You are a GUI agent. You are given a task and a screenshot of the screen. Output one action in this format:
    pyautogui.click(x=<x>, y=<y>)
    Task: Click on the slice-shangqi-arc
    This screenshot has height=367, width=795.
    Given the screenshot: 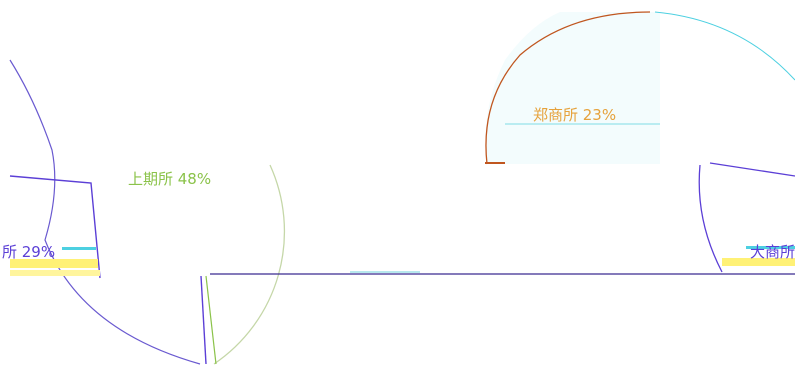 What is the action you would take?
    pyautogui.click(x=249, y=264)
    